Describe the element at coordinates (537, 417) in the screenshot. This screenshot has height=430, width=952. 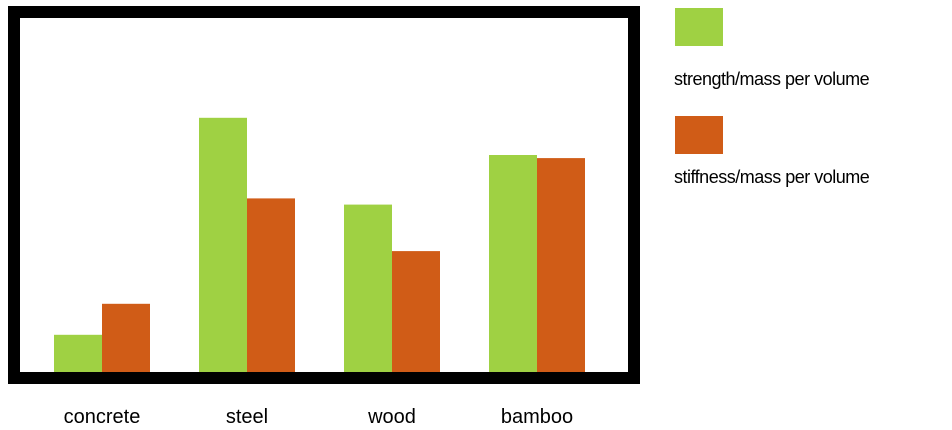
I see `x-tick-label: bamboo` at that location.